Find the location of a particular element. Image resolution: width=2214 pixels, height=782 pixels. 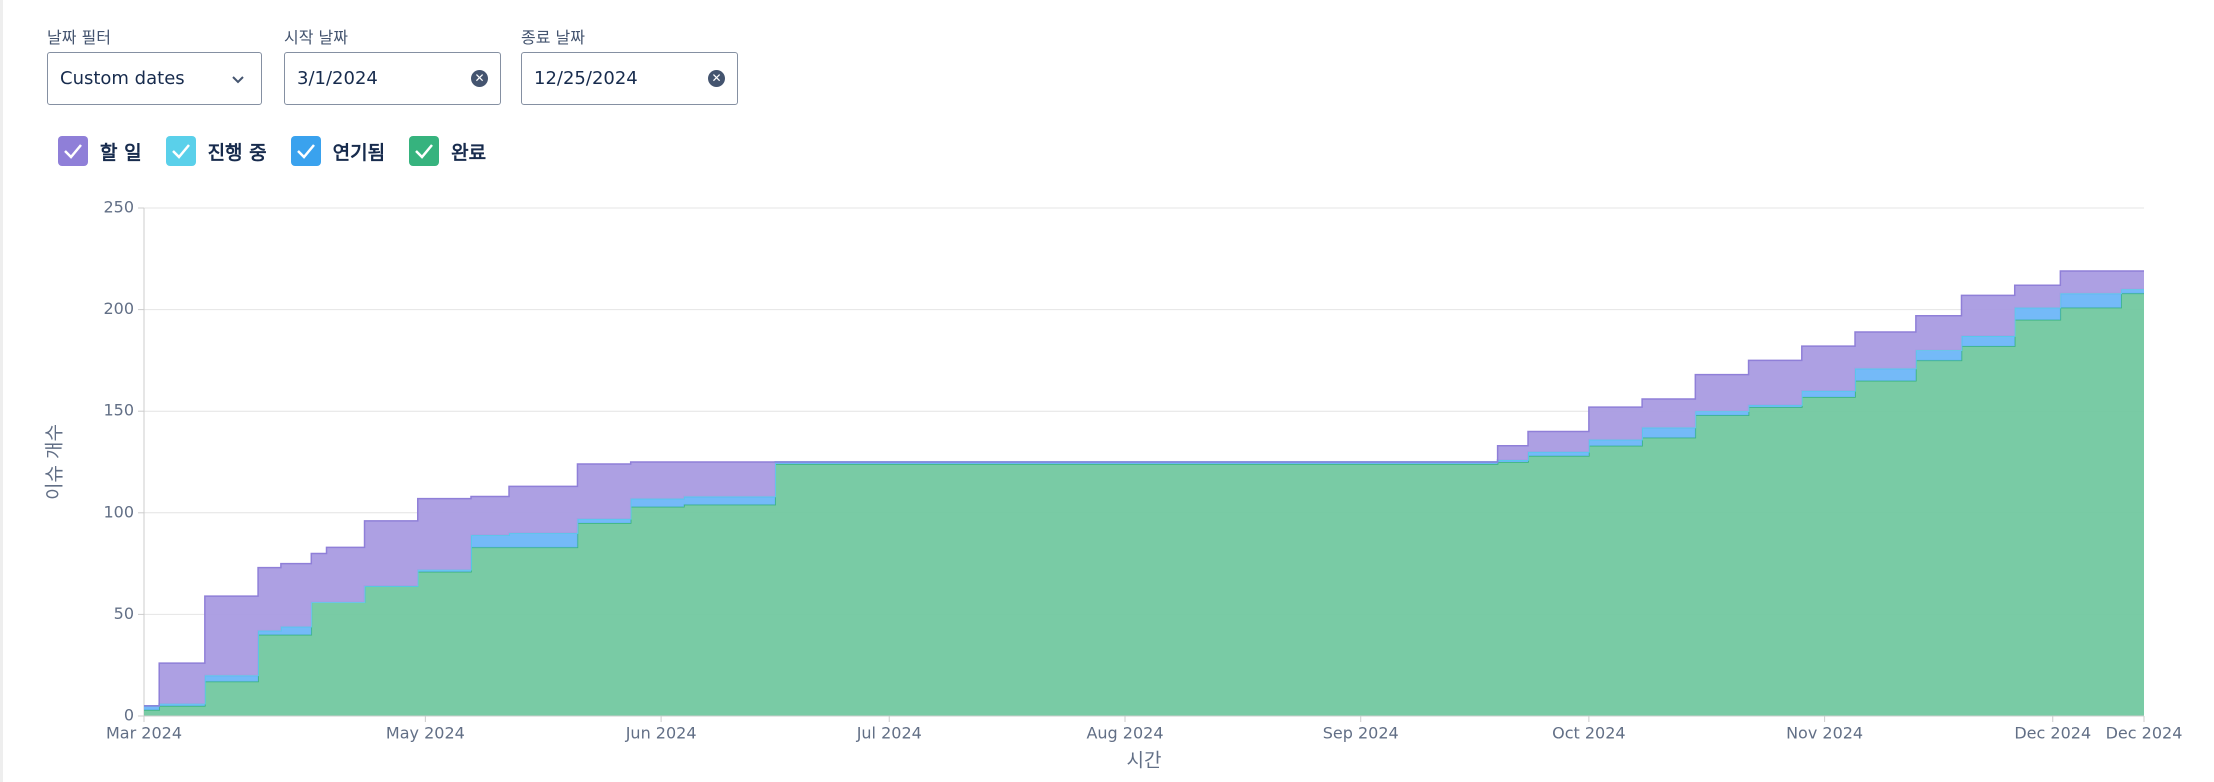

x-axis-title: 시간 is located at coordinates (1144, 761).